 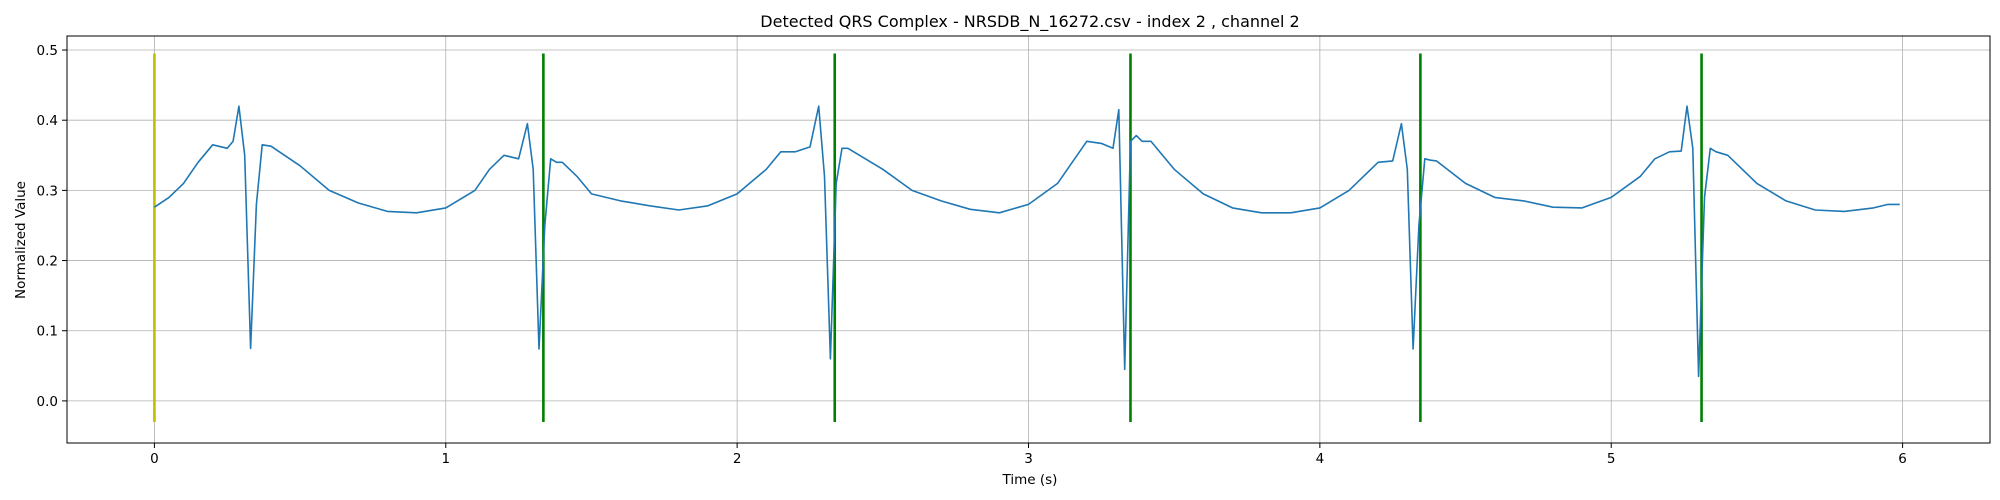 What do you see at coordinates (1902, 459) in the screenshot?
I see `x-tick-label: 6` at bounding box center [1902, 459].